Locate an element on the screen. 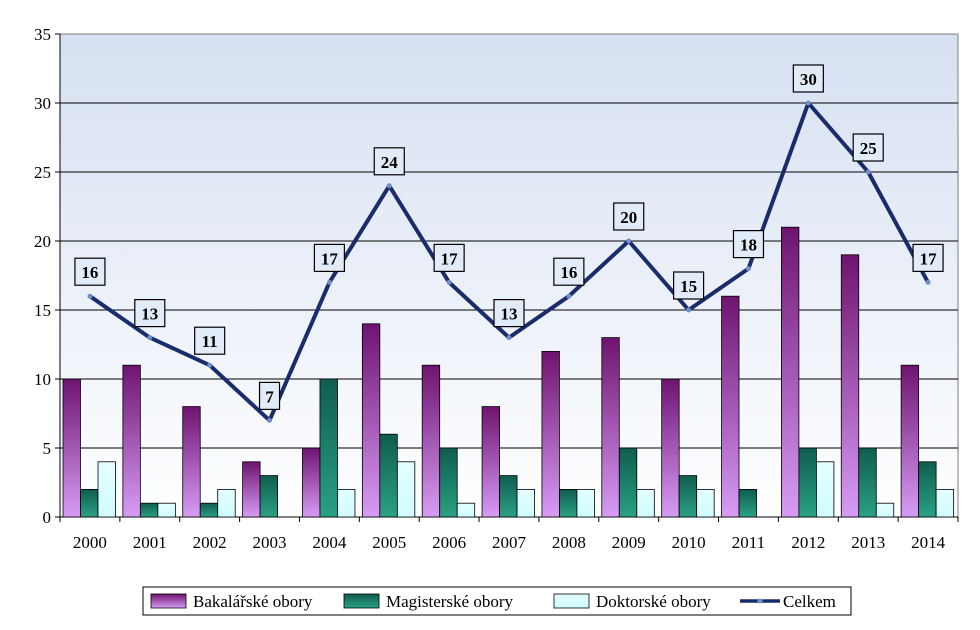 This screenshot has height=630, width=980. x-tick-label: 2003 is located at coordinates (270, 542).